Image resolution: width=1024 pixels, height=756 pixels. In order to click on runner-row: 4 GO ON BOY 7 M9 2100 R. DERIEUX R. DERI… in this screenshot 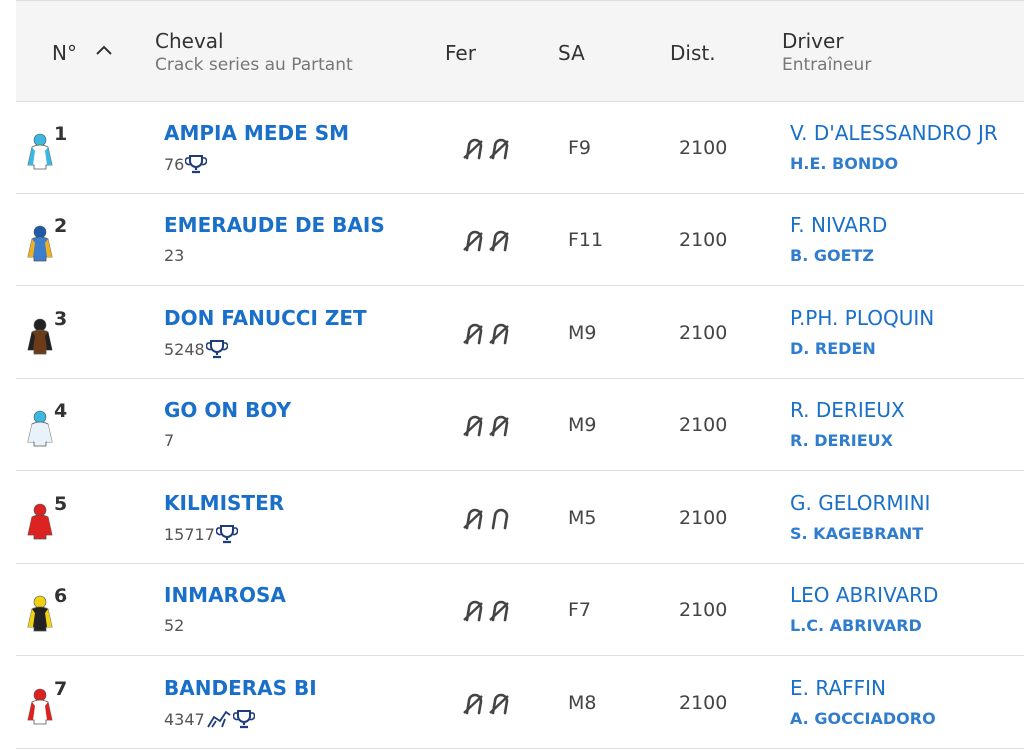, I will do `click(520, 424)`.